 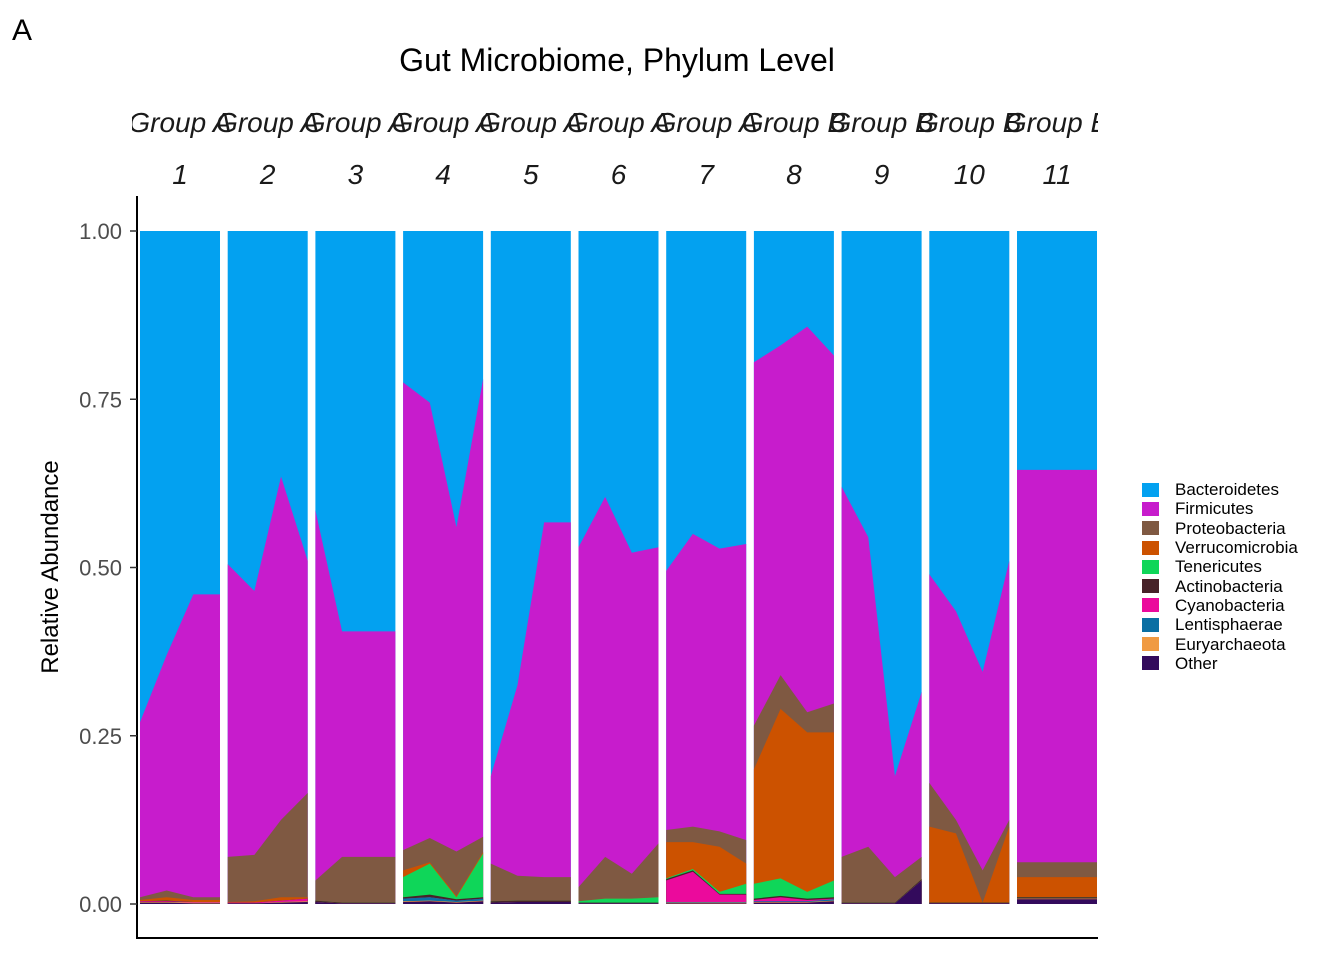 I want to click on legend-item: Actinobacteria, so click(x=1220, y=585).